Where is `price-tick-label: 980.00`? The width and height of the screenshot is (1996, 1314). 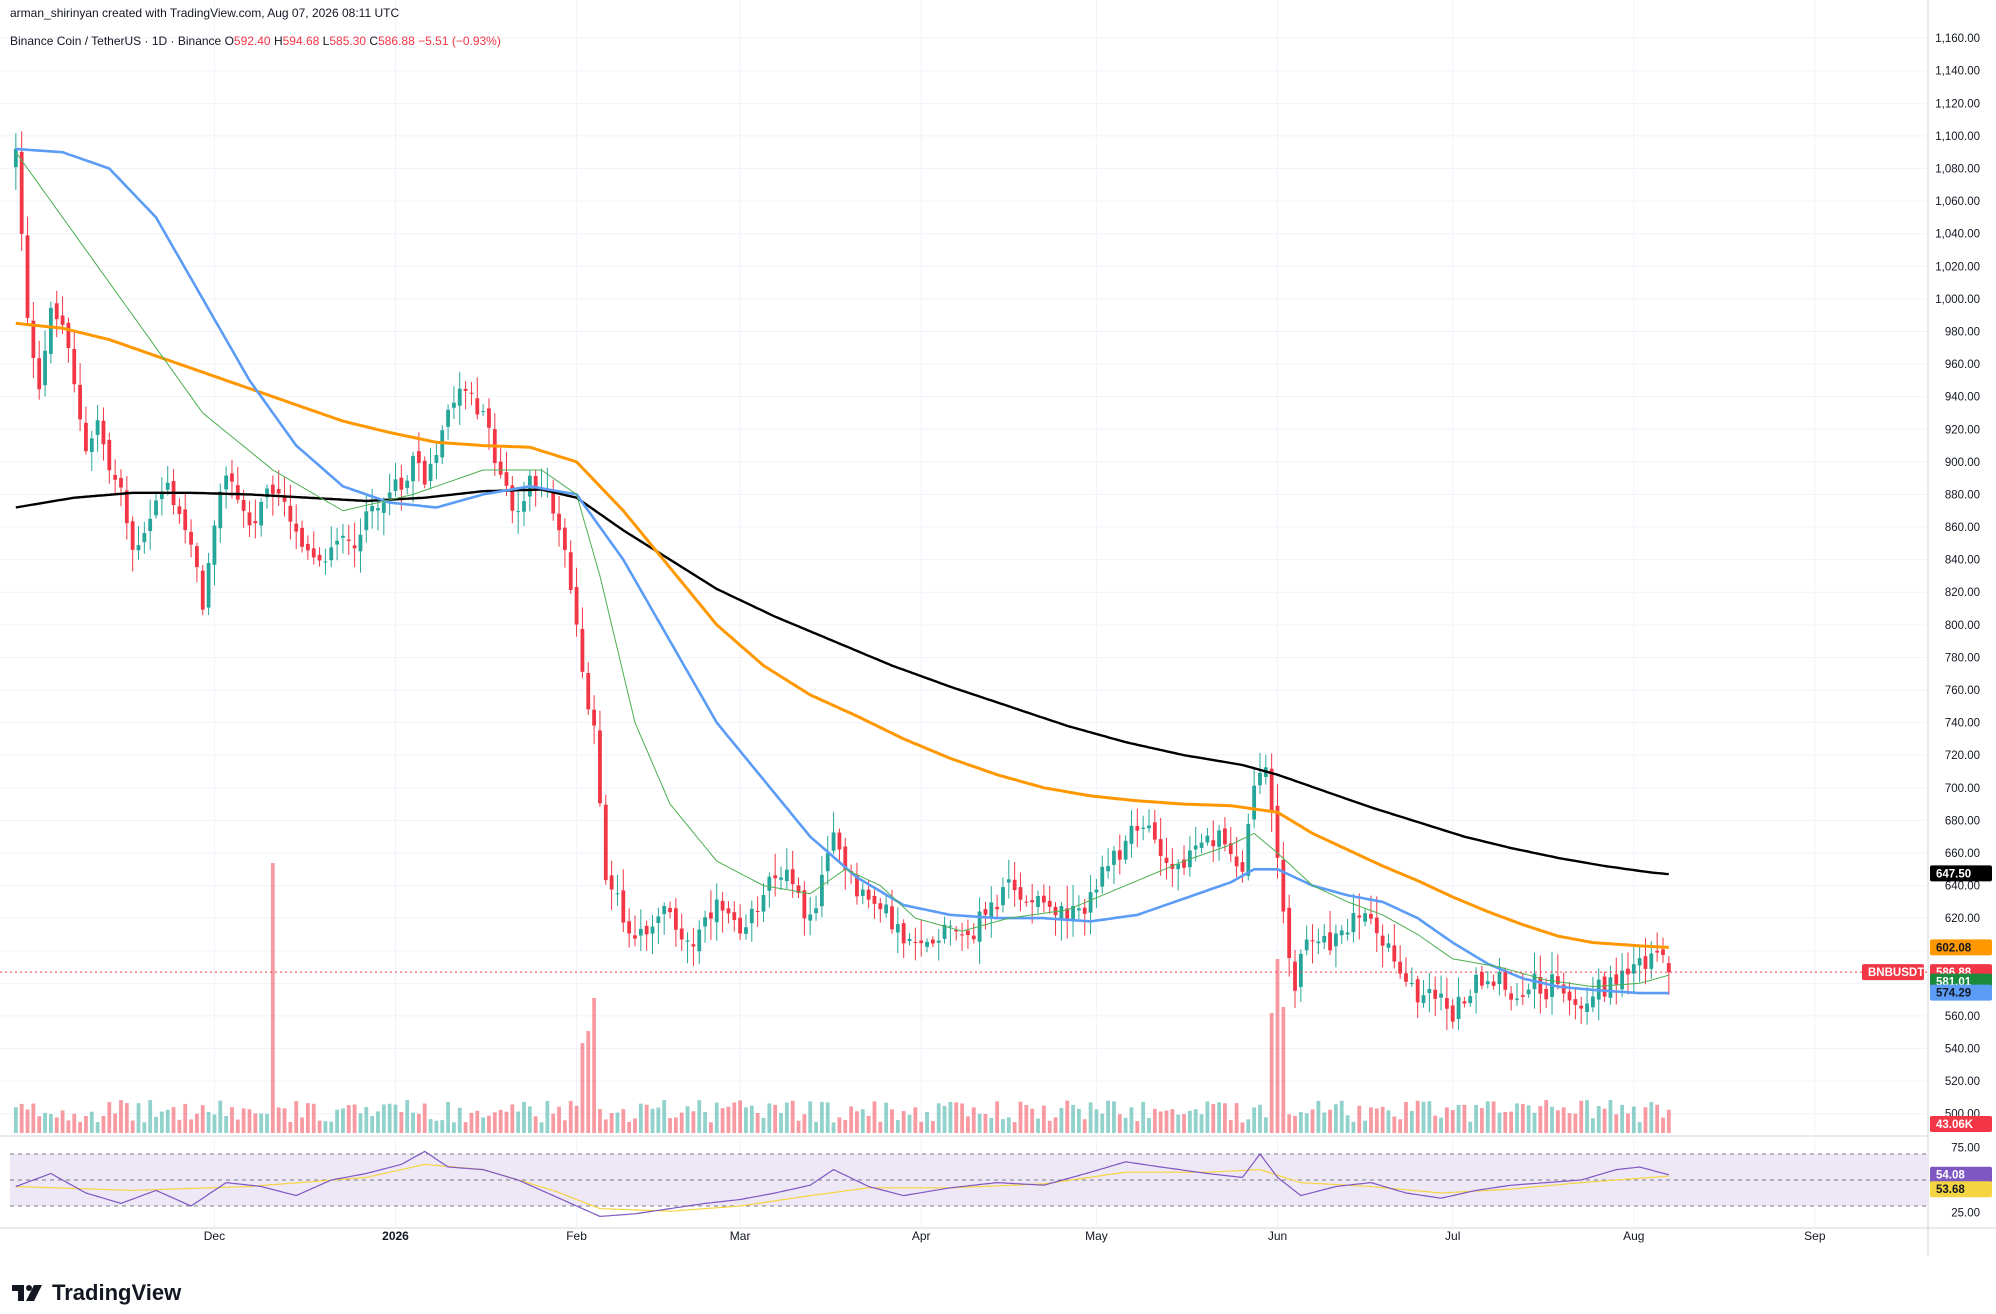
price-tick-label: 980.00 is located at coordinates (1962, 332).